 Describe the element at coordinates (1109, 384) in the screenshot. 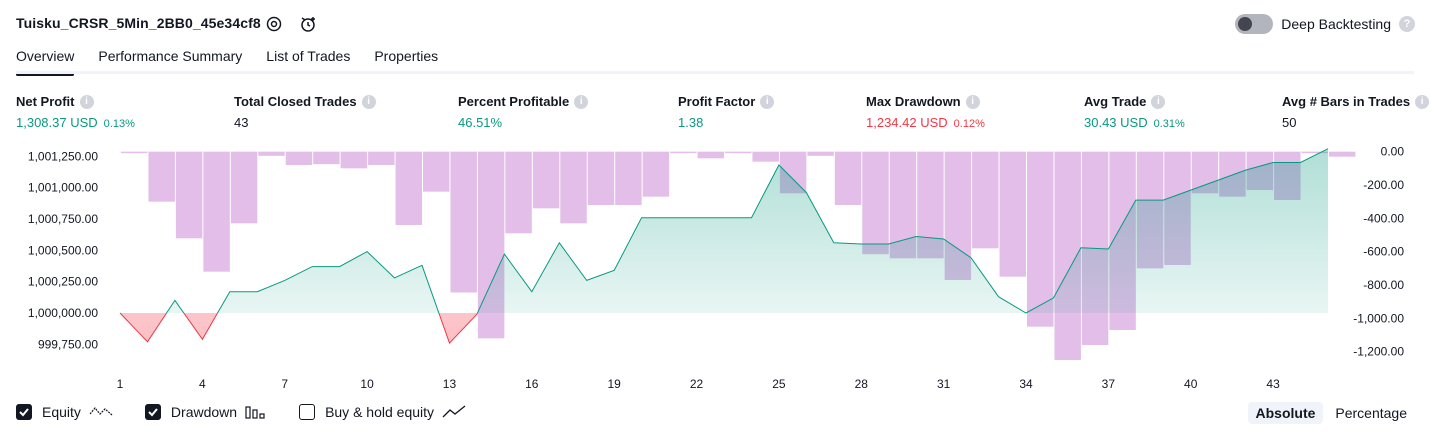

I see `x-tick-label: 37` at that location.